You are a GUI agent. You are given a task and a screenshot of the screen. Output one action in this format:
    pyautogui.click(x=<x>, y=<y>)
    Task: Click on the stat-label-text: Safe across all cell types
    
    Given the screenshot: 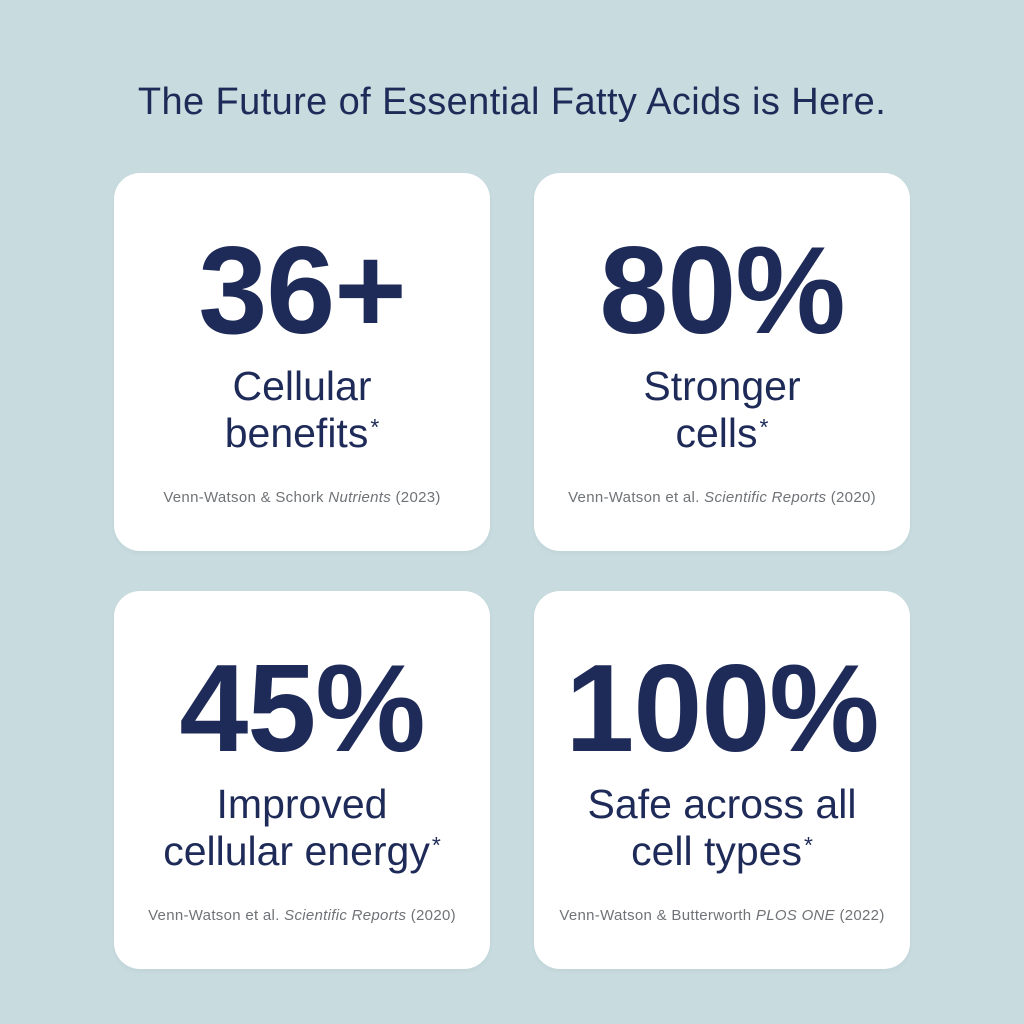 What is the action you would take?
    pyautogui.click(x=722, y=827)
    